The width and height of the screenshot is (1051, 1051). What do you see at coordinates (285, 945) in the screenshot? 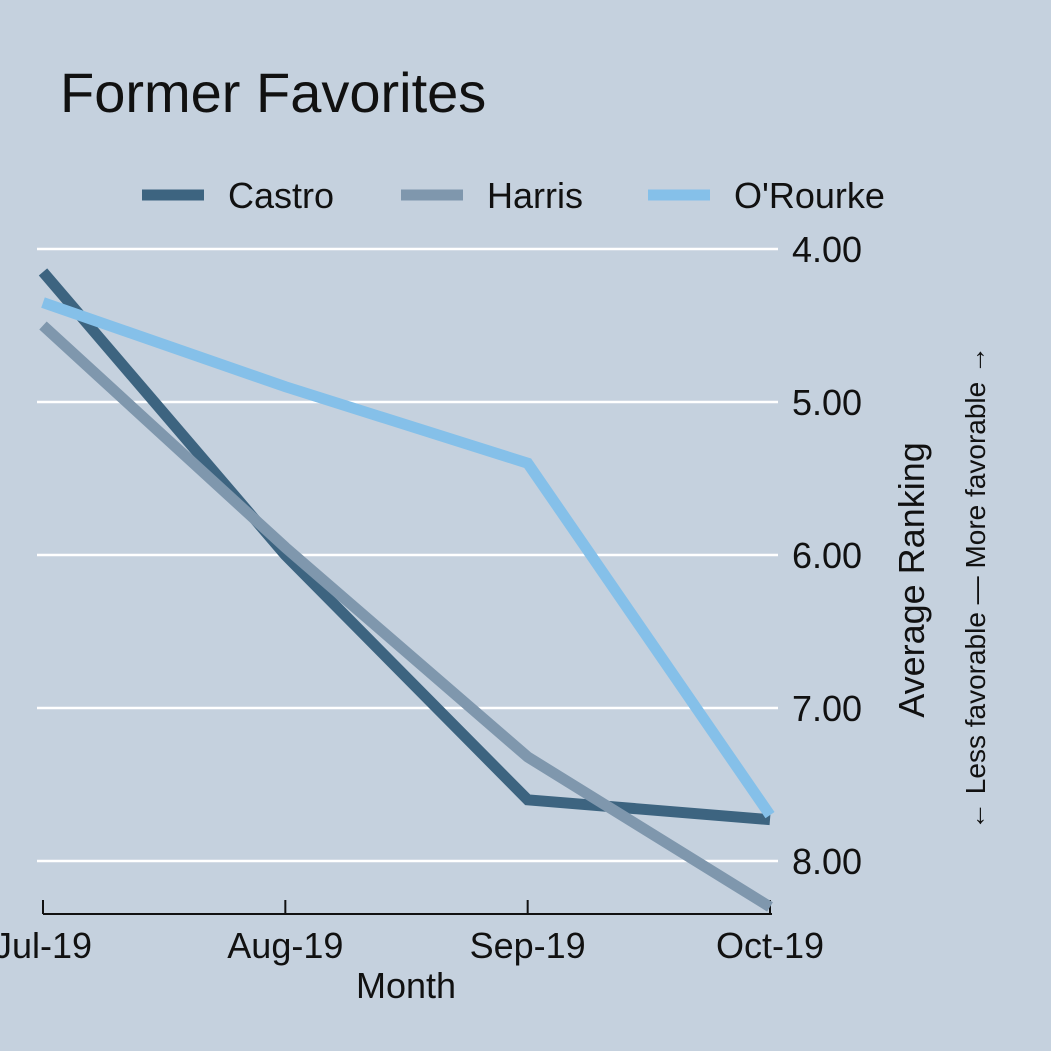
I see `x-tick-label: Aug-19` at bounding box center [285, 945].